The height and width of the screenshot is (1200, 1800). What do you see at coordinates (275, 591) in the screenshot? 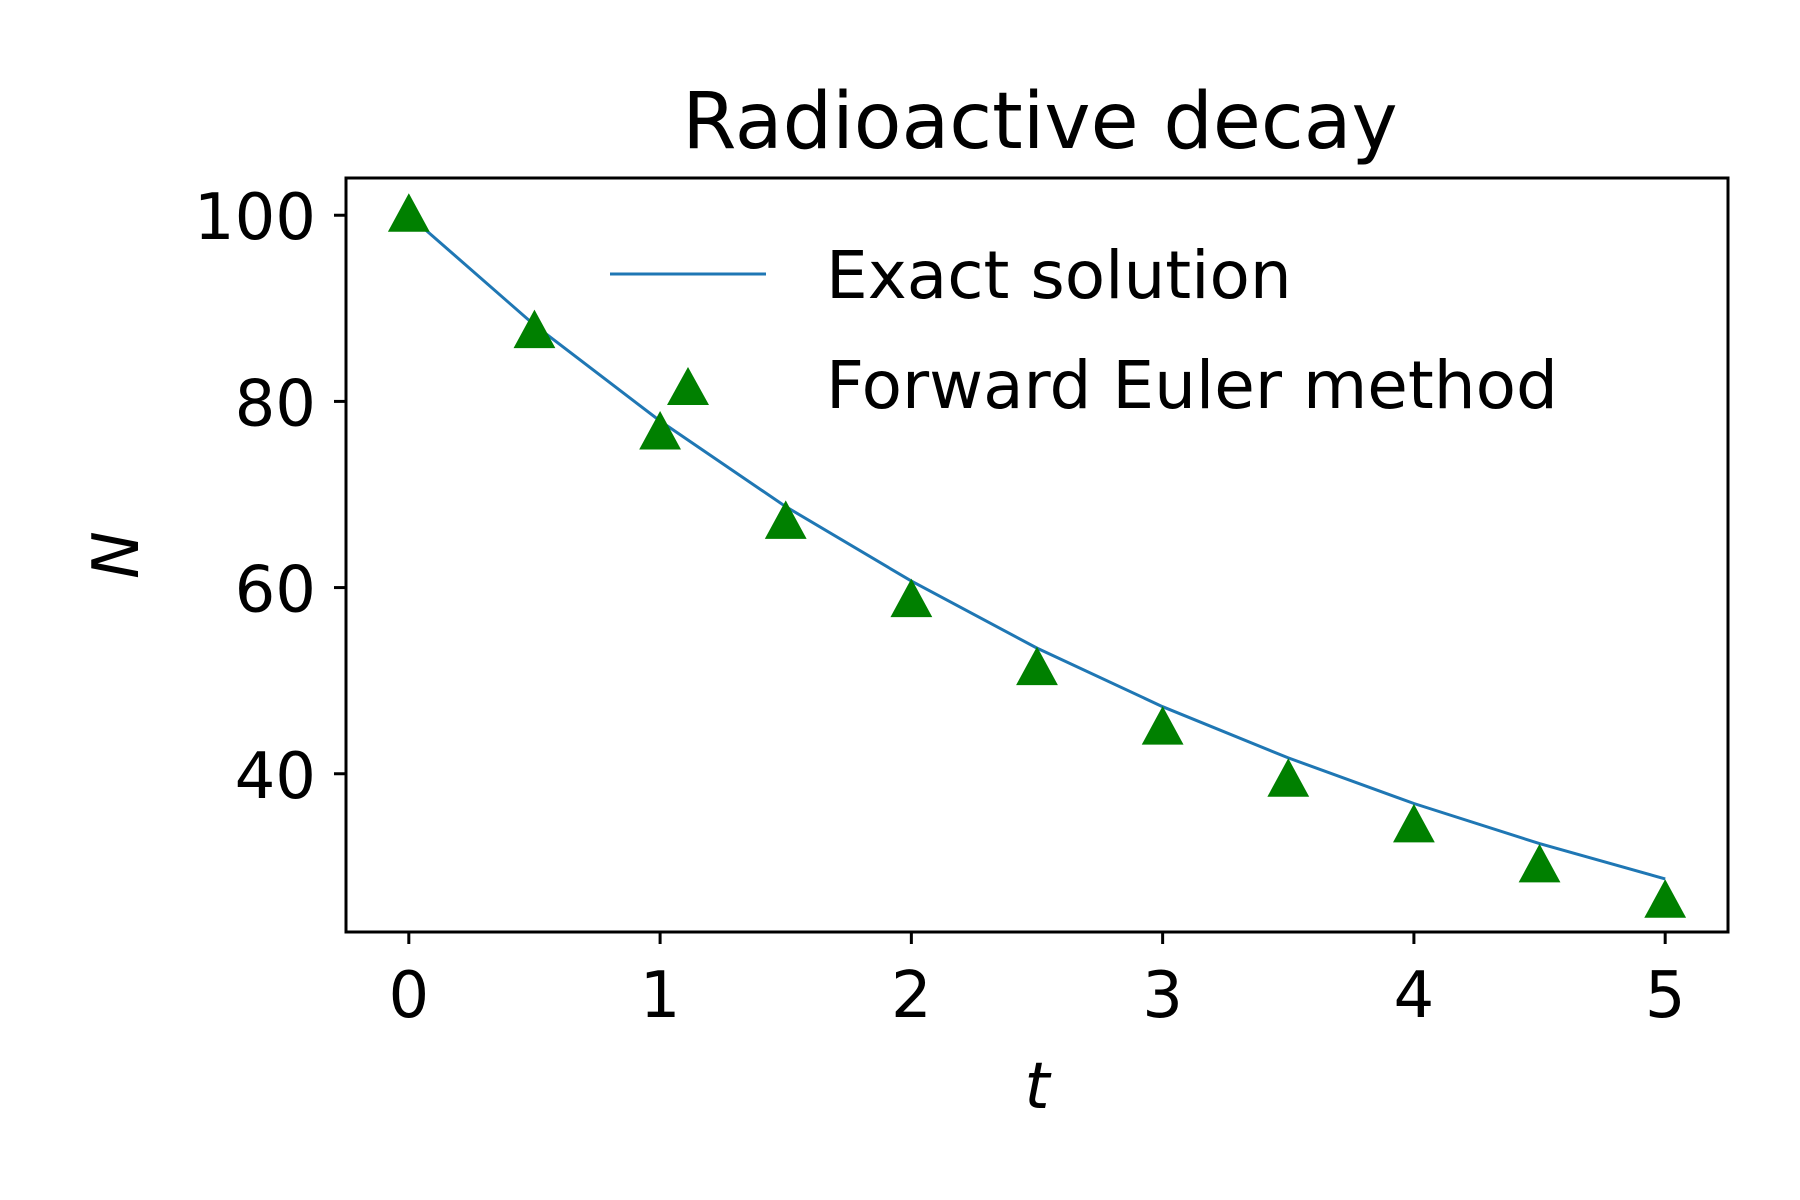
I see `y-tick-label: 60` at bounding box center [275, 591].